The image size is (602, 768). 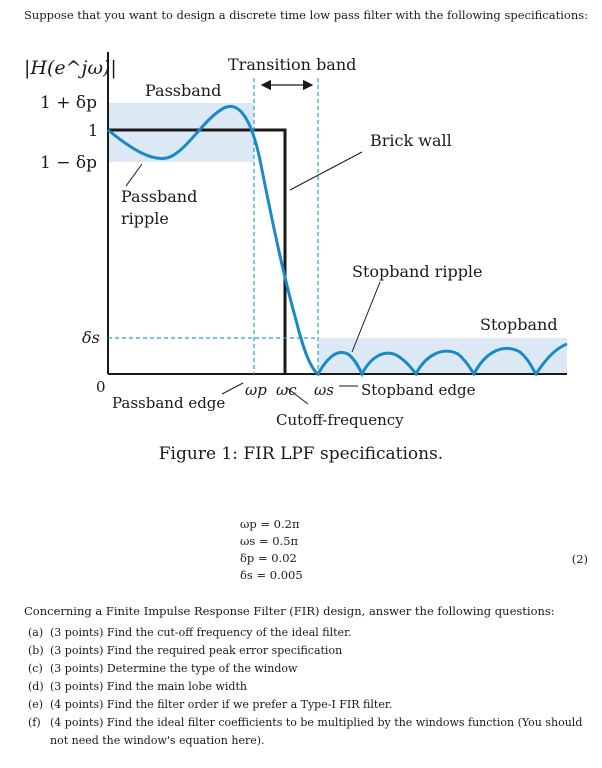 What do you see at coordinates (418, 390) in the screenshot?
I see `stopband-edge-label: Stopband edge` at bounding box center [418, 390].